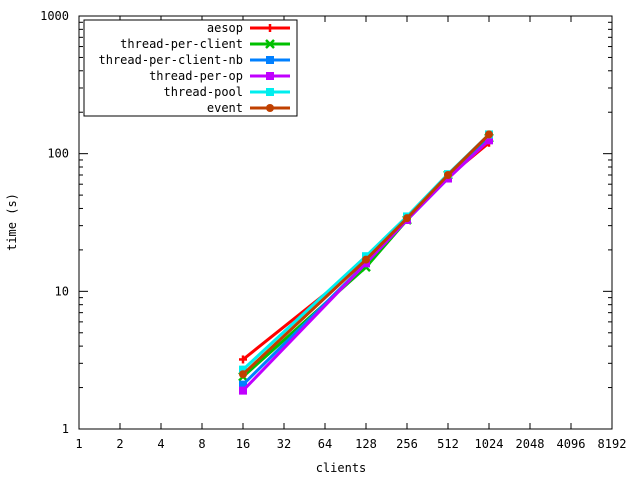 The image size is (640, 480). Describe the element at coordinates (201, 444) in the screenshot. I see `x-tick-label: 8` at that location.